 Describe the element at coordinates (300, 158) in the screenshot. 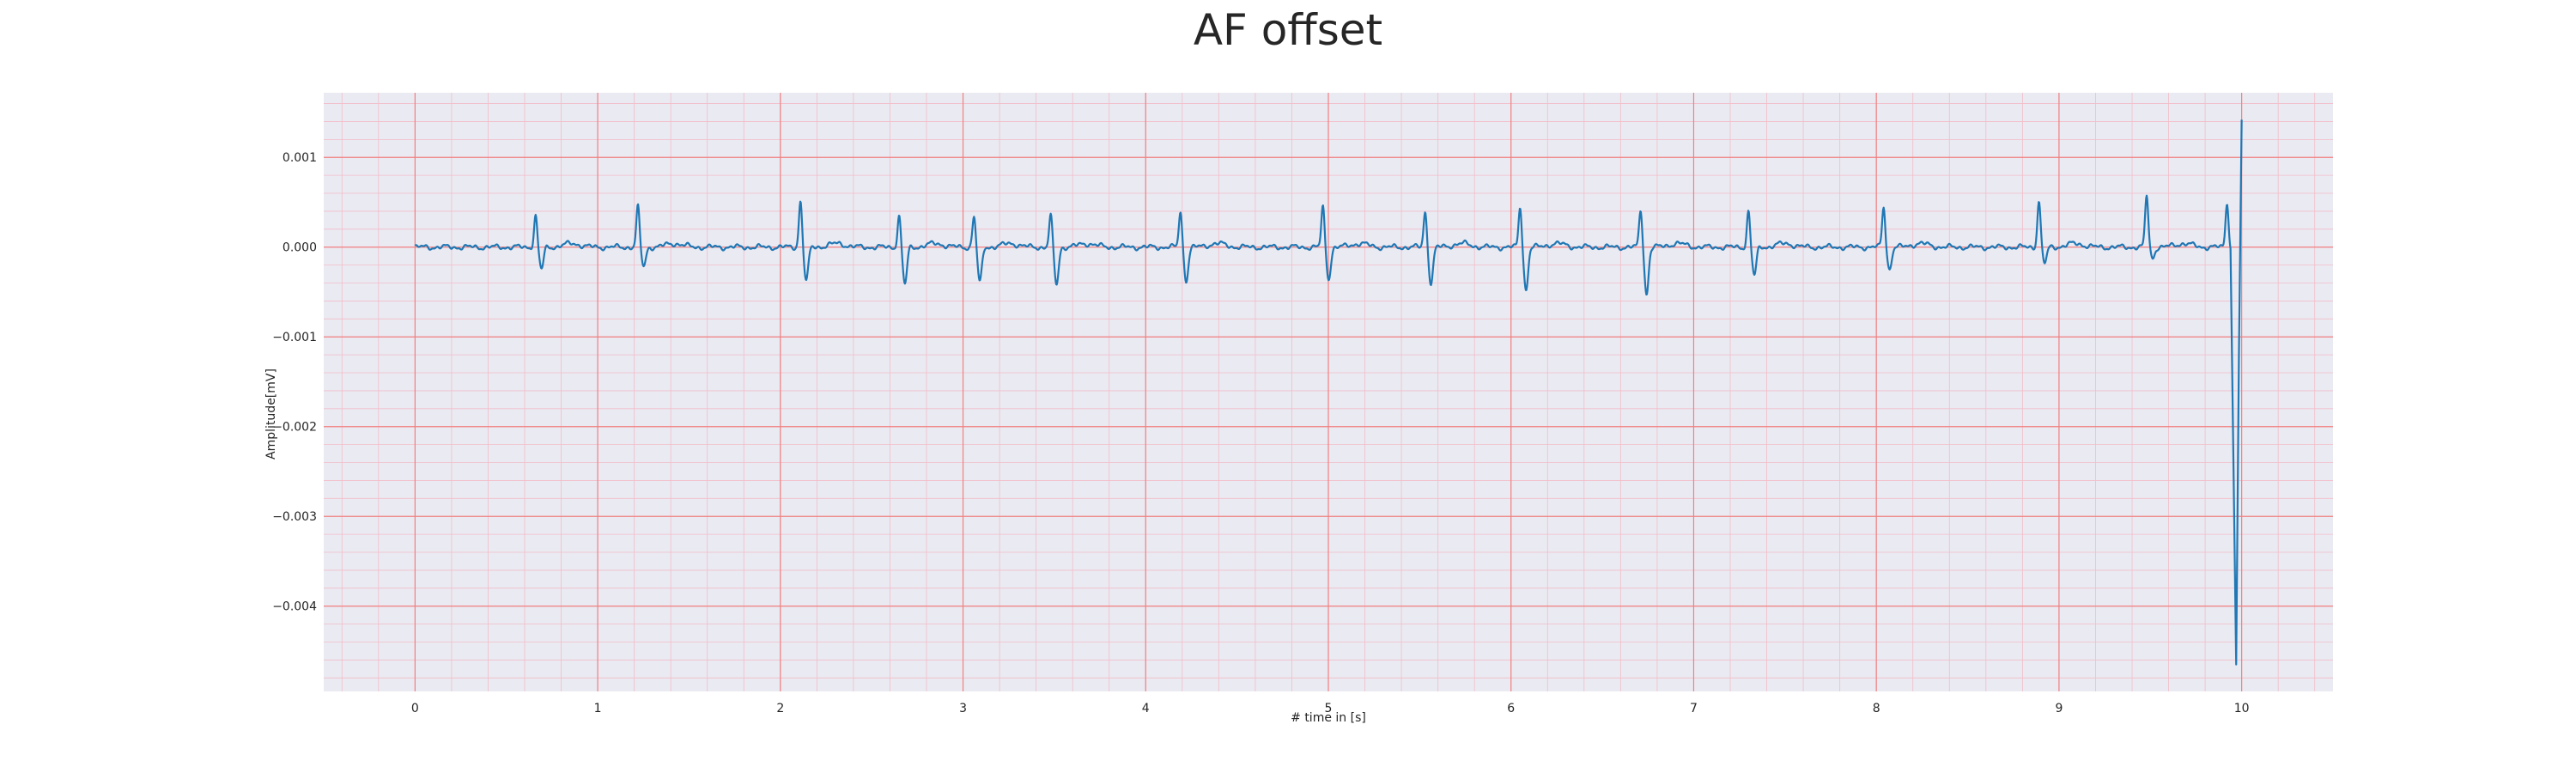

I see `y-tick-label: 0.001` at that location.